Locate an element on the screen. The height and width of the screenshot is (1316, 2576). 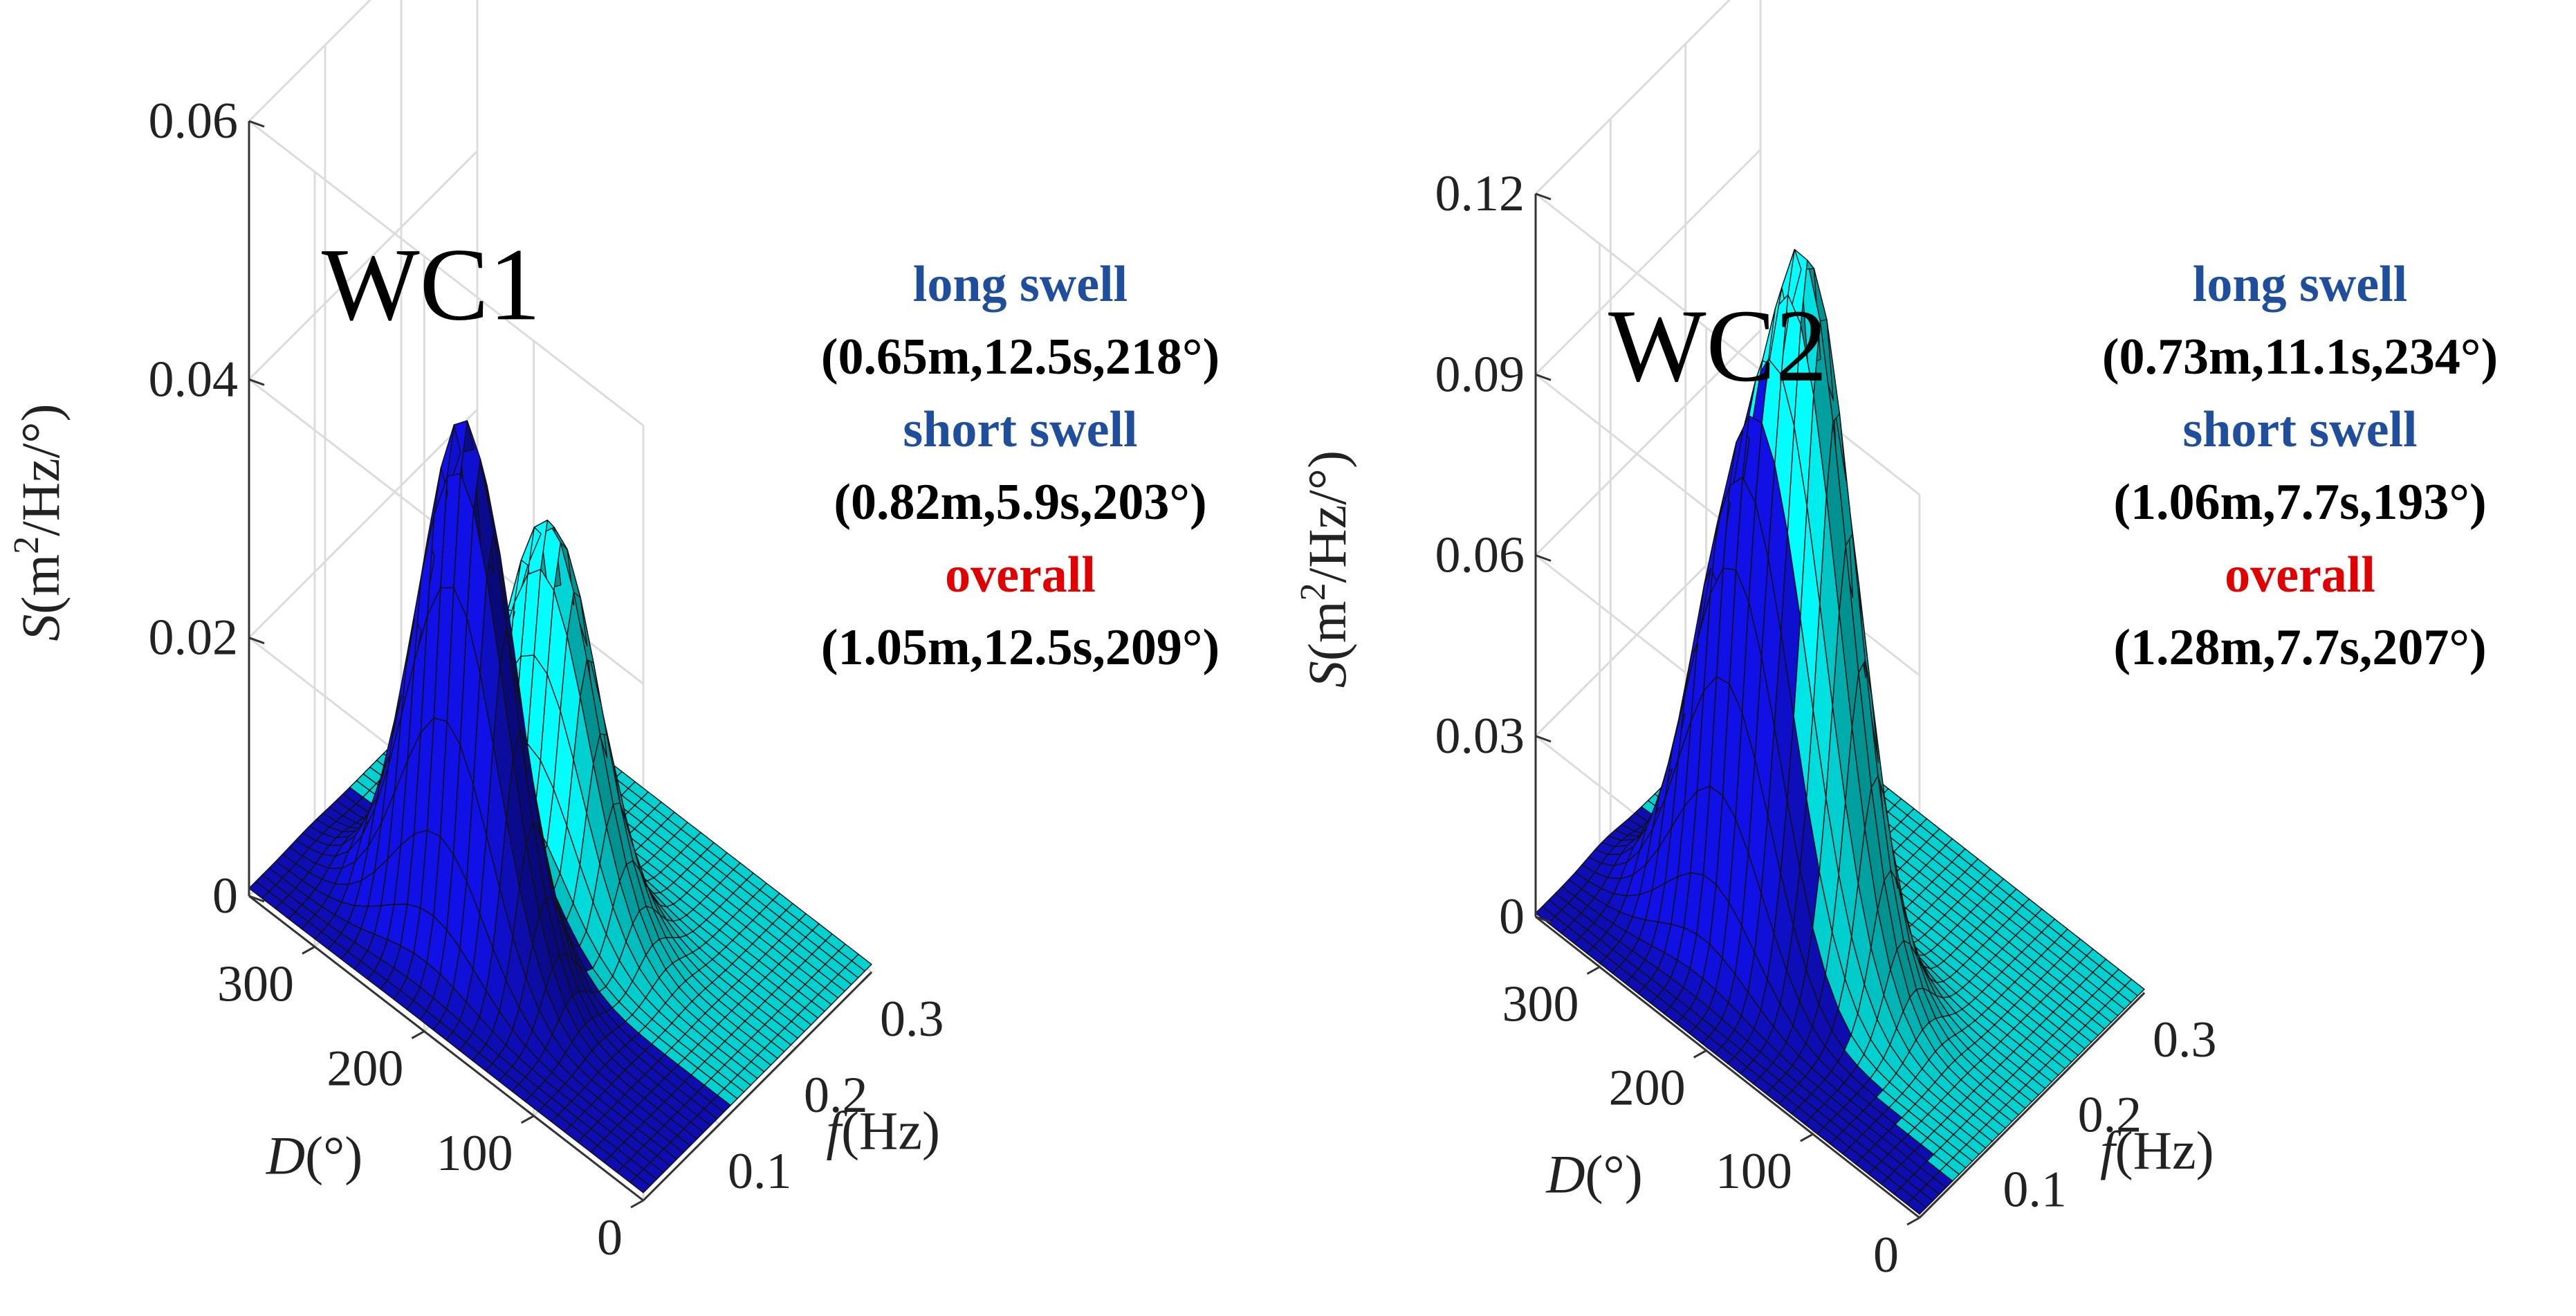
annotation-values: (0.73m,11.1s,234°) is located at coordinates (2300, 357).